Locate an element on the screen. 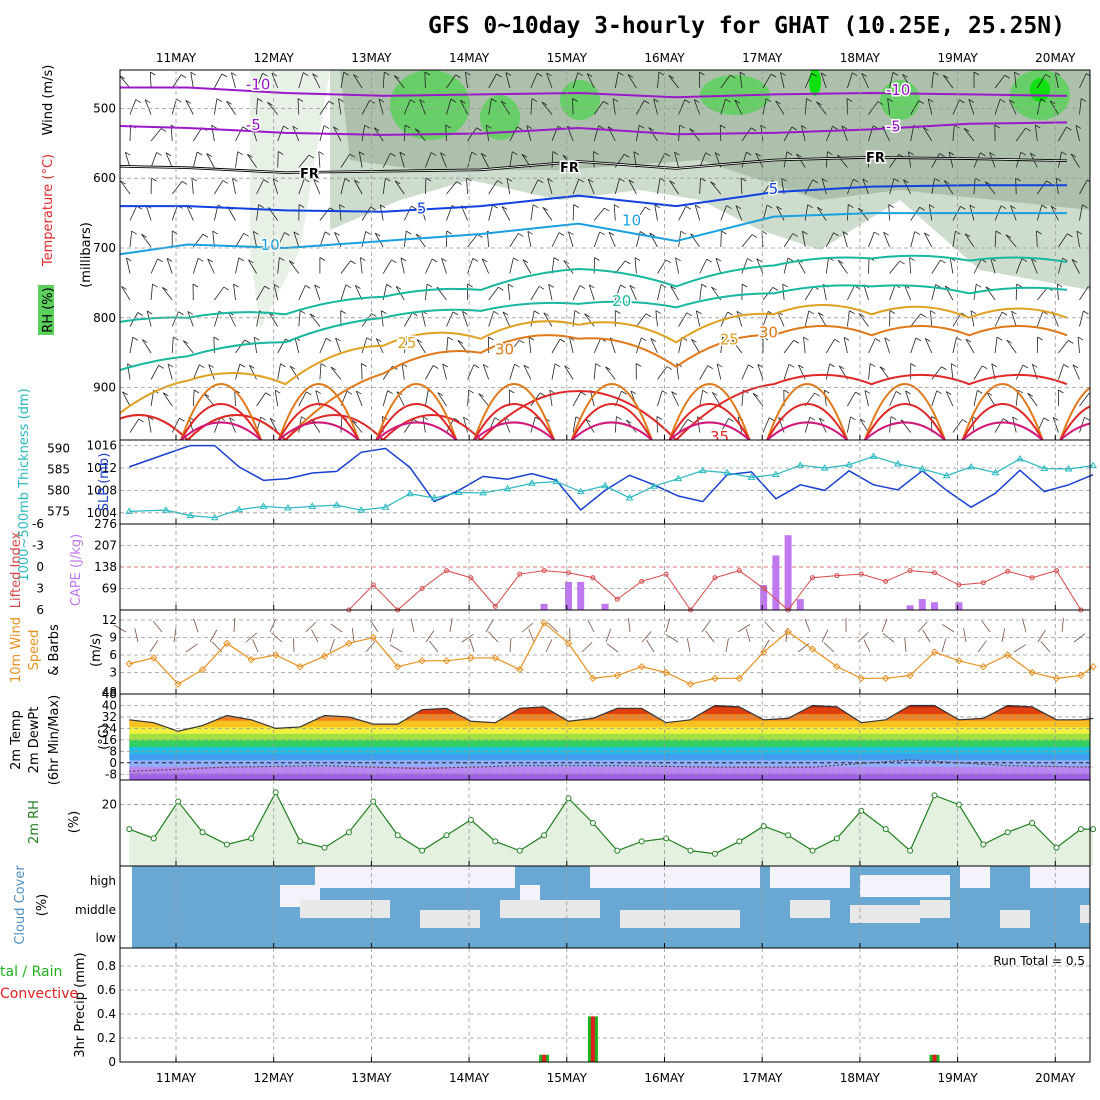 The height and width of the screenshot is (1100, 1100). pressure-tick-label: 600 is located at coordinates (104, 178).